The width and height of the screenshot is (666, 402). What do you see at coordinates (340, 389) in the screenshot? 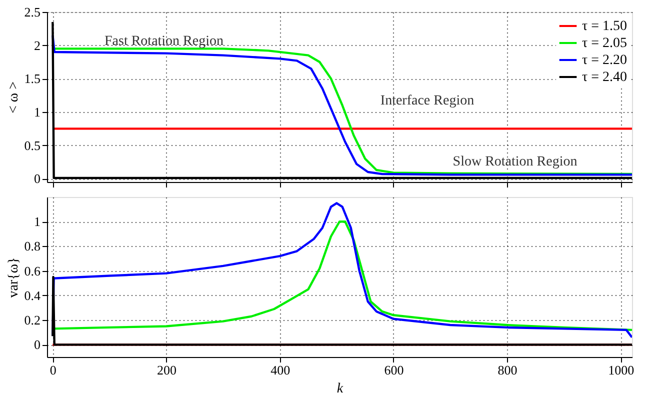
I see `x-axis-title: k` at bounding box center [340, 389].